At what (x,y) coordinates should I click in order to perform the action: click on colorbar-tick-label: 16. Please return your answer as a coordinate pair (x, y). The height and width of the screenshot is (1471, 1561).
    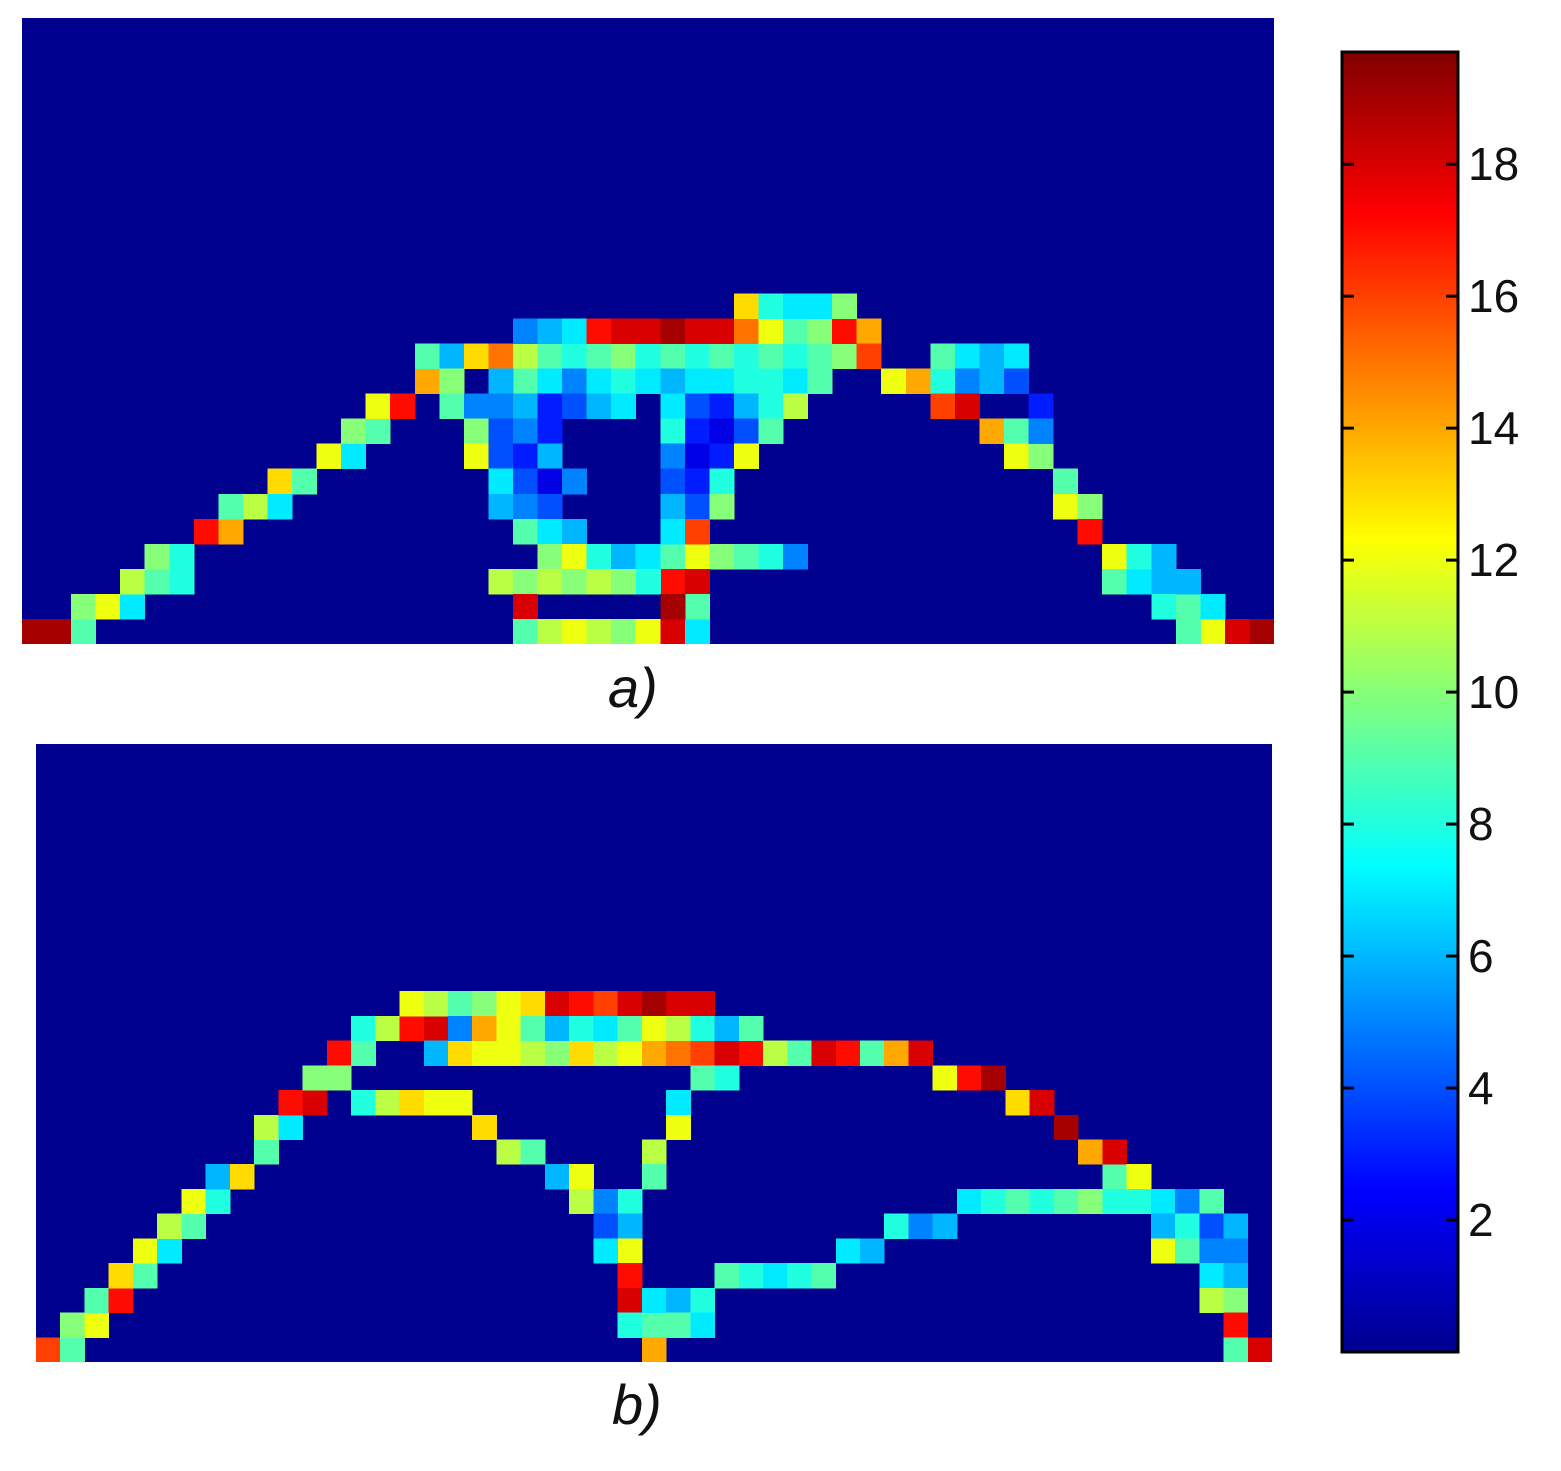
    Looking at the image, I should click on (1493, 296).